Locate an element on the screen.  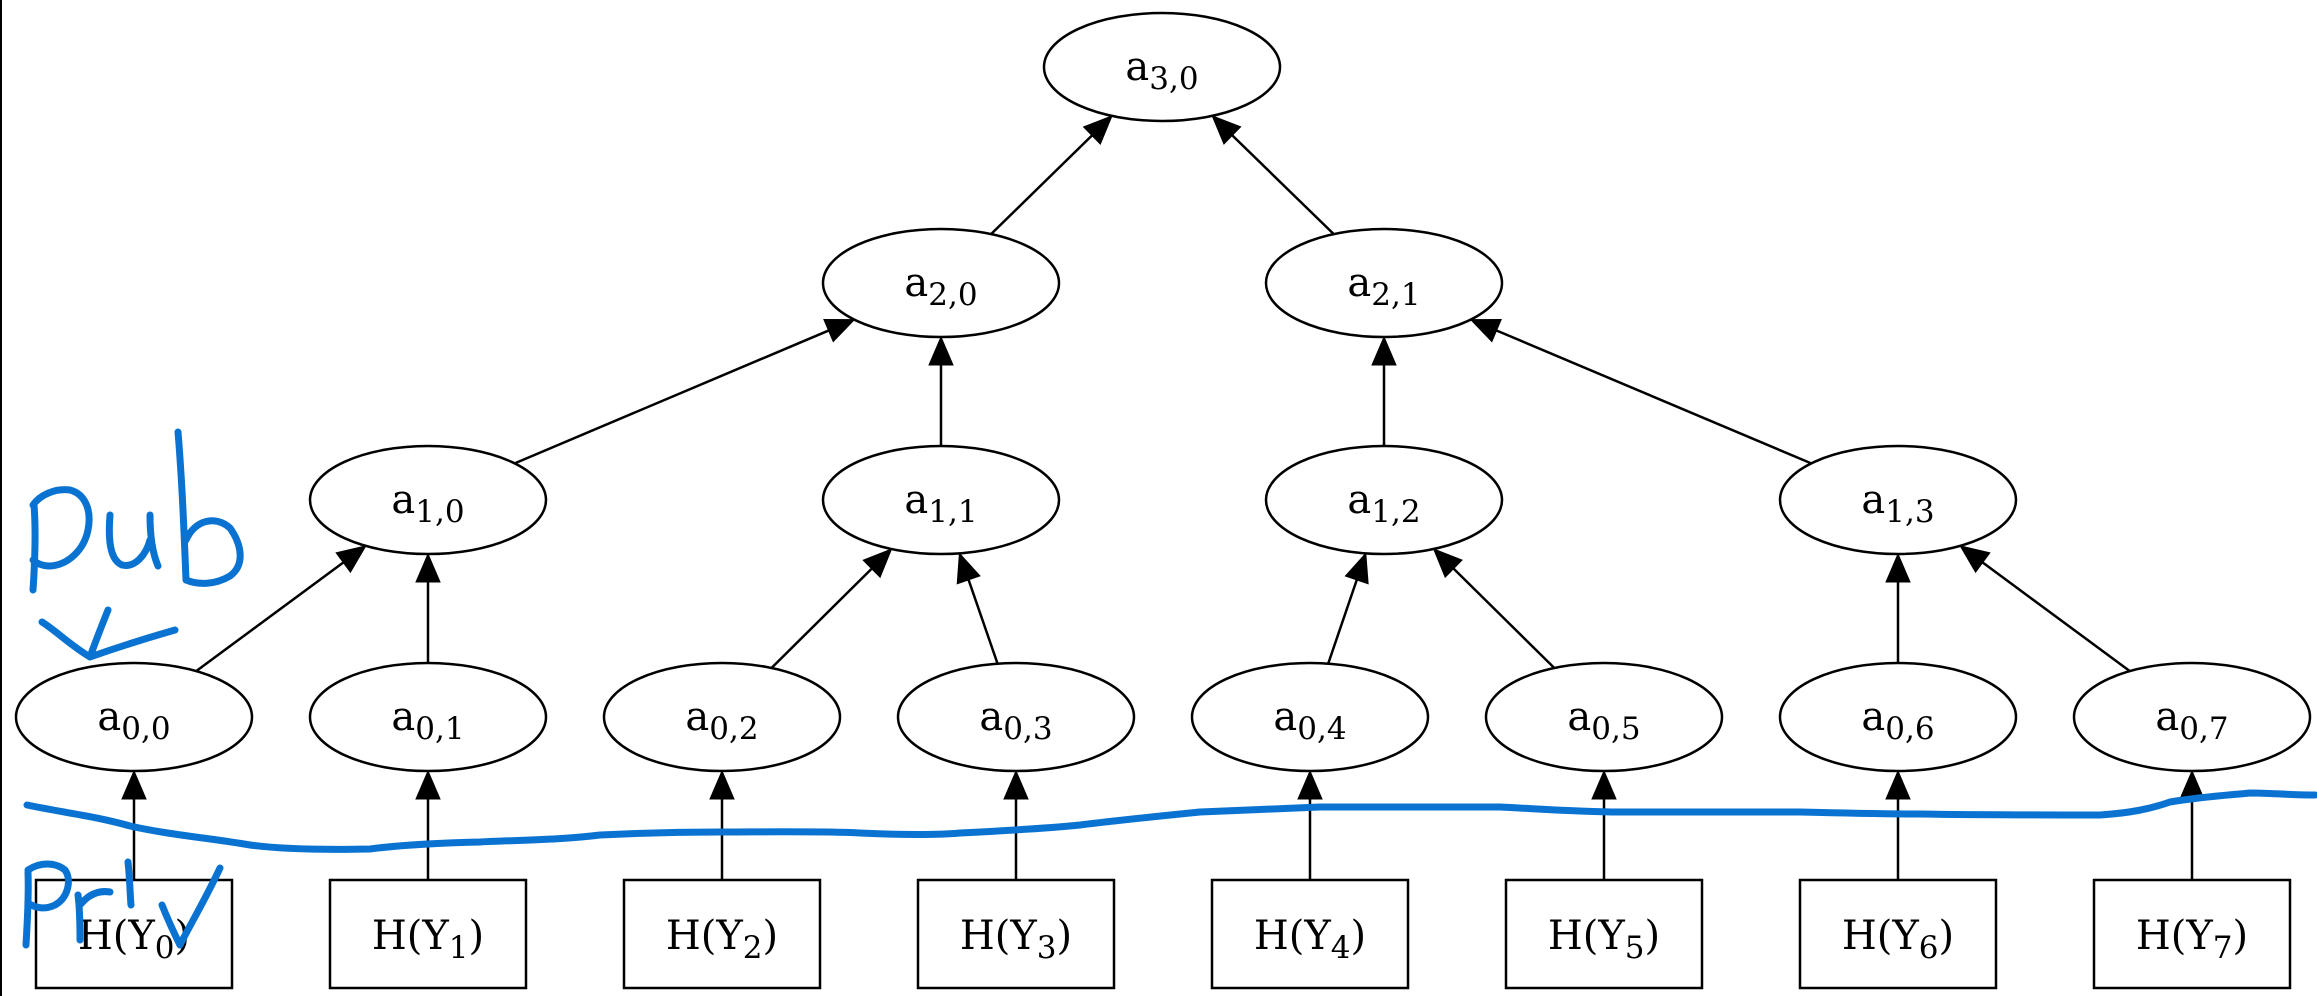
node-a30: a3,0 is located at coordinates (1162, 67).